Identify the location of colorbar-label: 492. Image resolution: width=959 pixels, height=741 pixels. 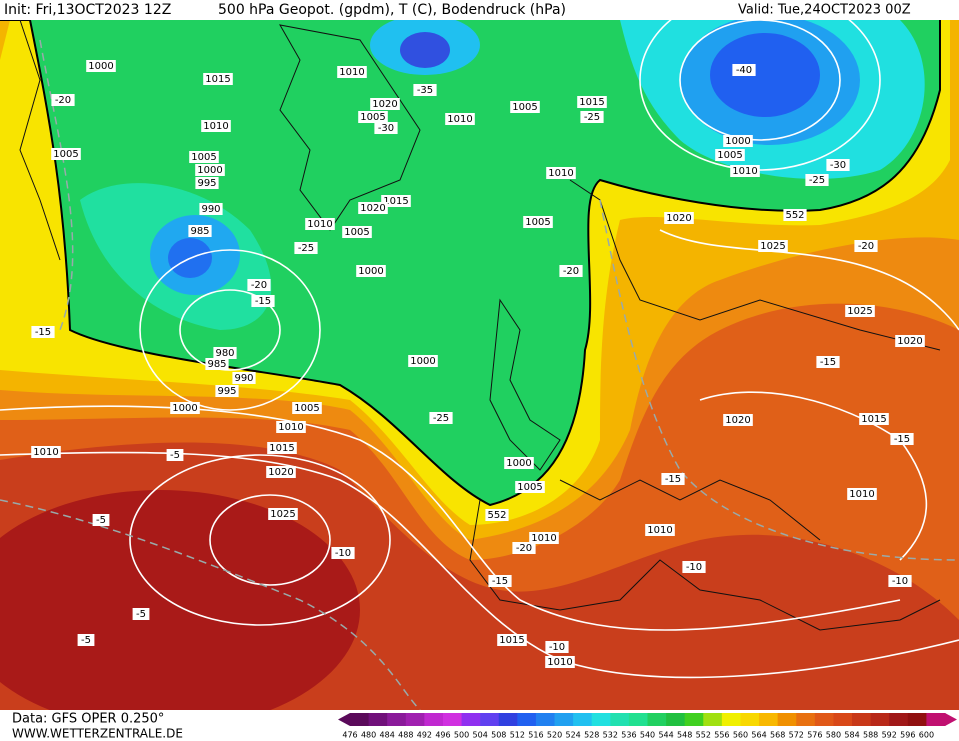
(424, 735).